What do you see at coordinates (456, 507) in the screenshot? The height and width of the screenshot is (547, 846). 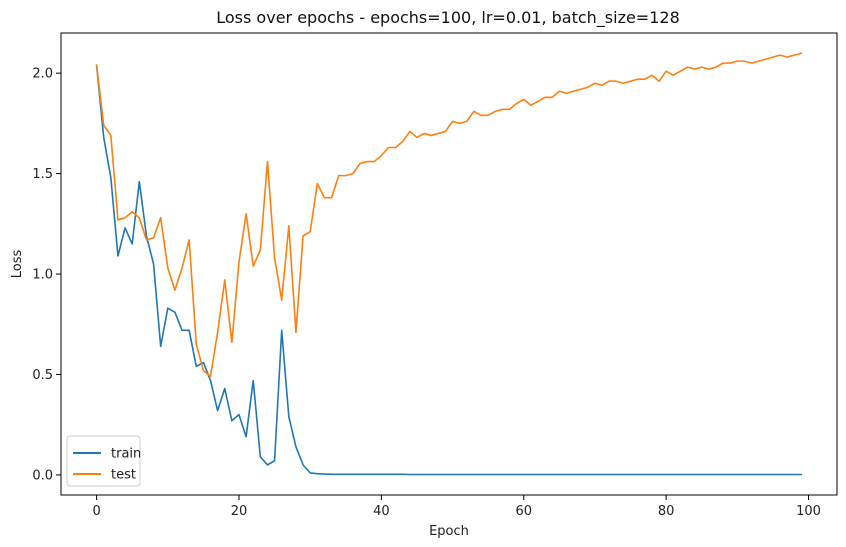 I see `x-axis: 0 20 40 60 80 100` at bounding box center [456, 507].